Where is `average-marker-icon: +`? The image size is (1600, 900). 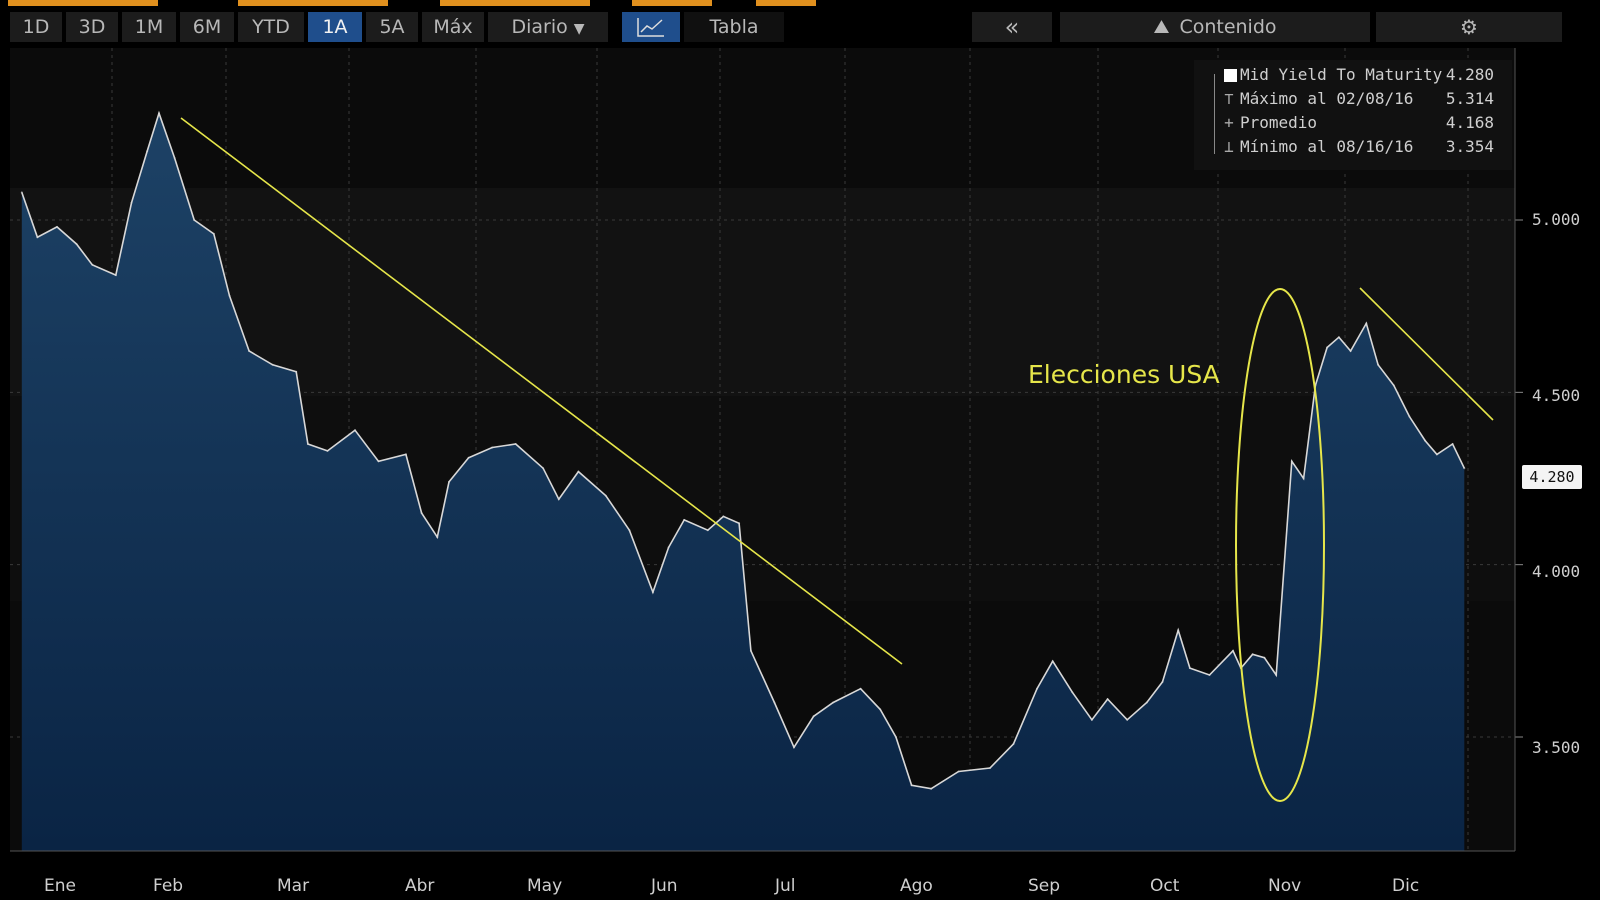
average-marker-icon: + is located at coordinates (1229, 122).